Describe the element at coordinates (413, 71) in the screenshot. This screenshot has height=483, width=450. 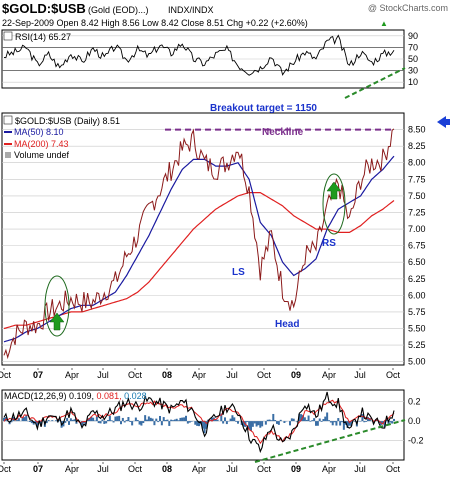
I see `rsi-tick-label: 30` at that location.